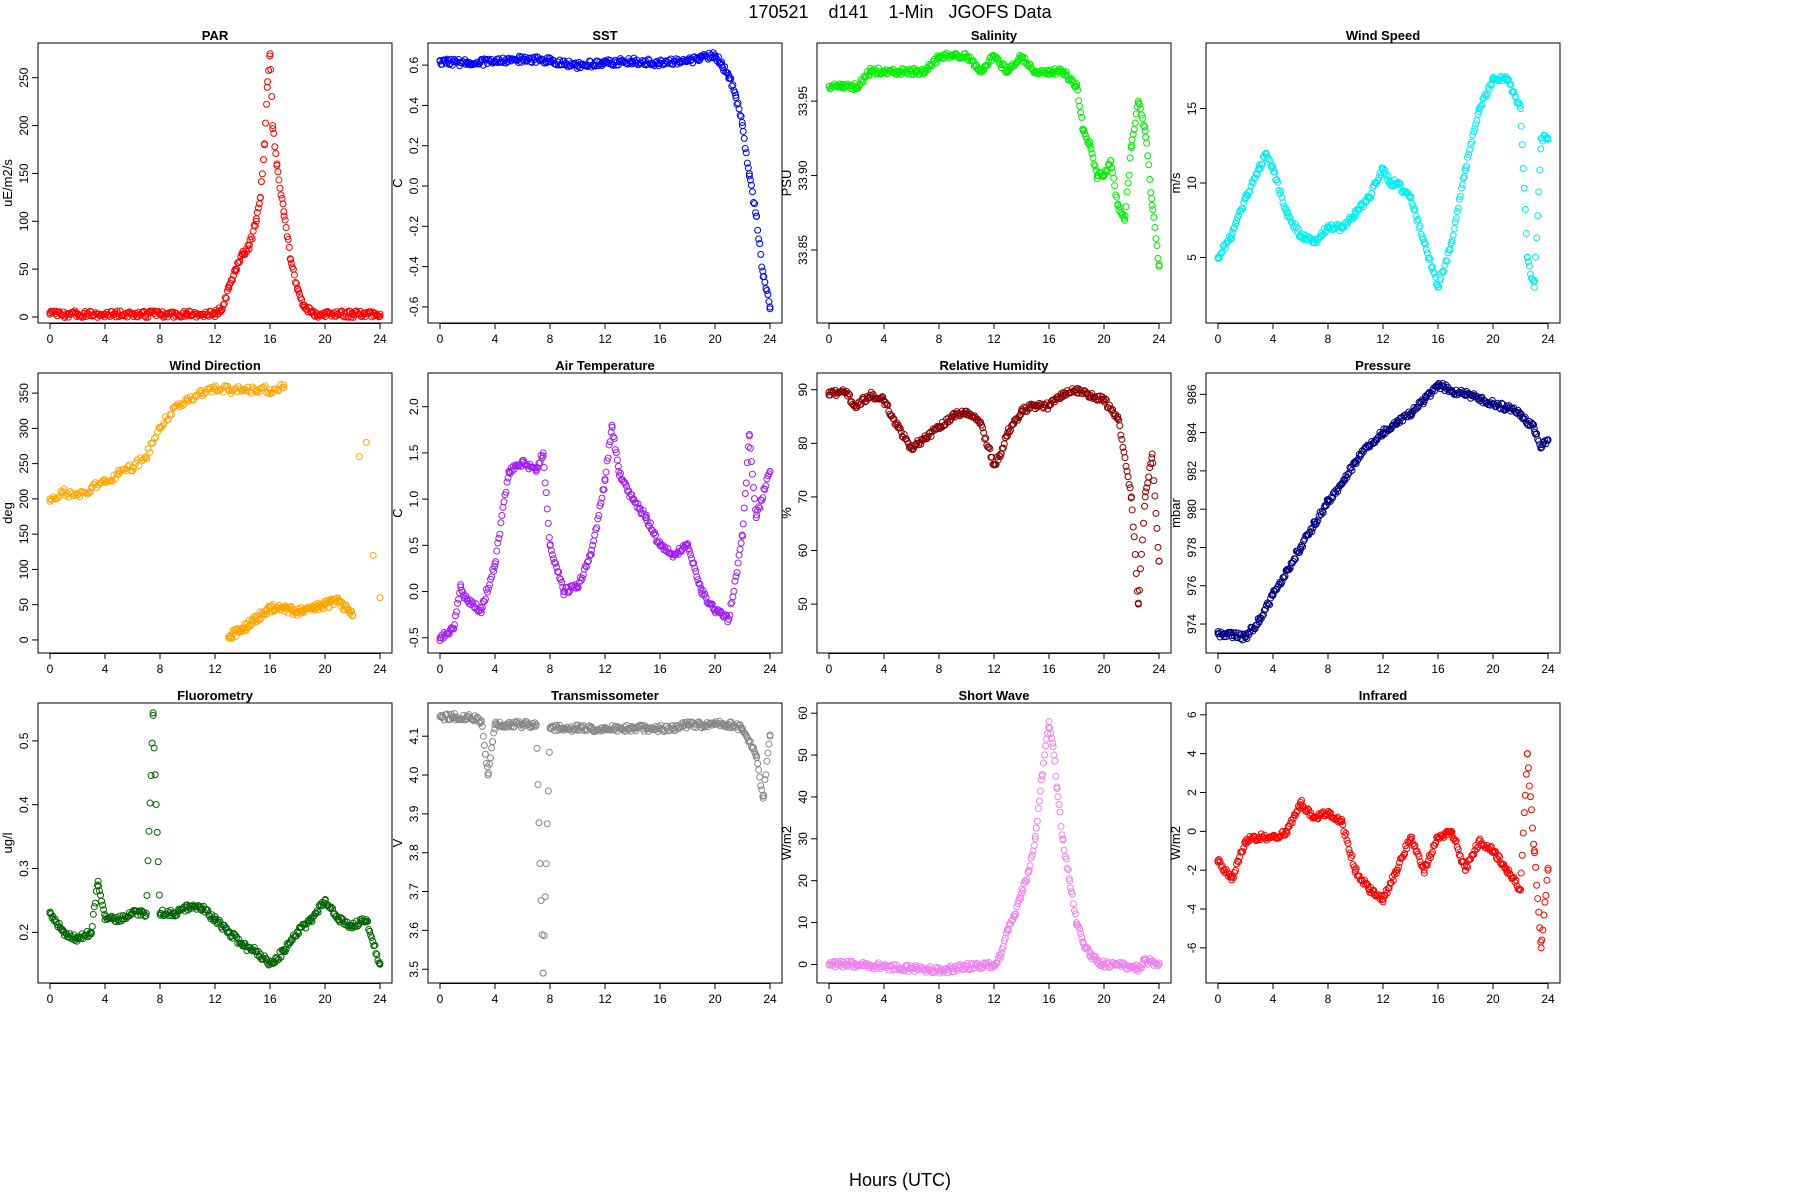 Image resolution: width=1800 pixels, height=1200 pixels. Describe the element at coordinates (414, 498) in the screenshot. I see `y-tick-label: 1.0` at that location.